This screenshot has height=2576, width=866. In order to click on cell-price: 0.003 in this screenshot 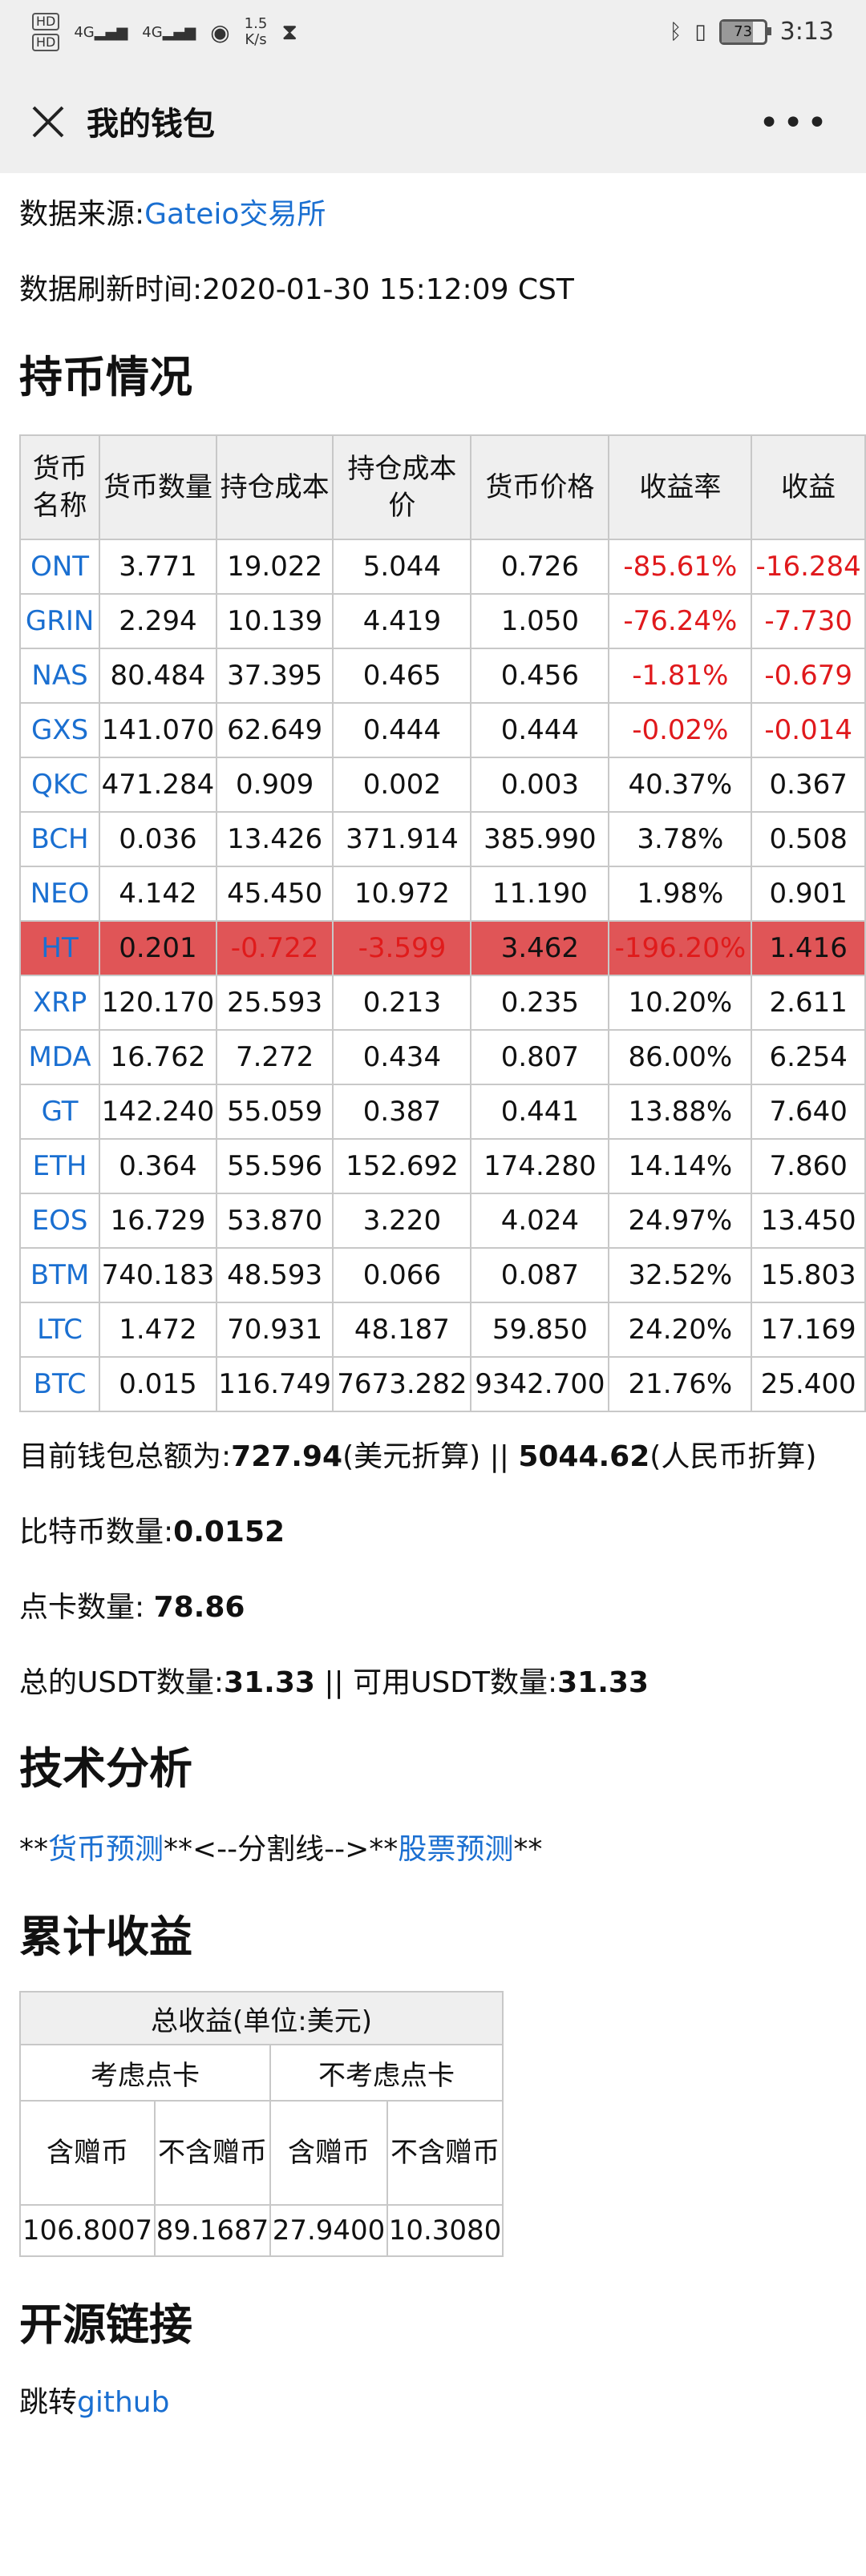, I will do `click(540, 785)`.